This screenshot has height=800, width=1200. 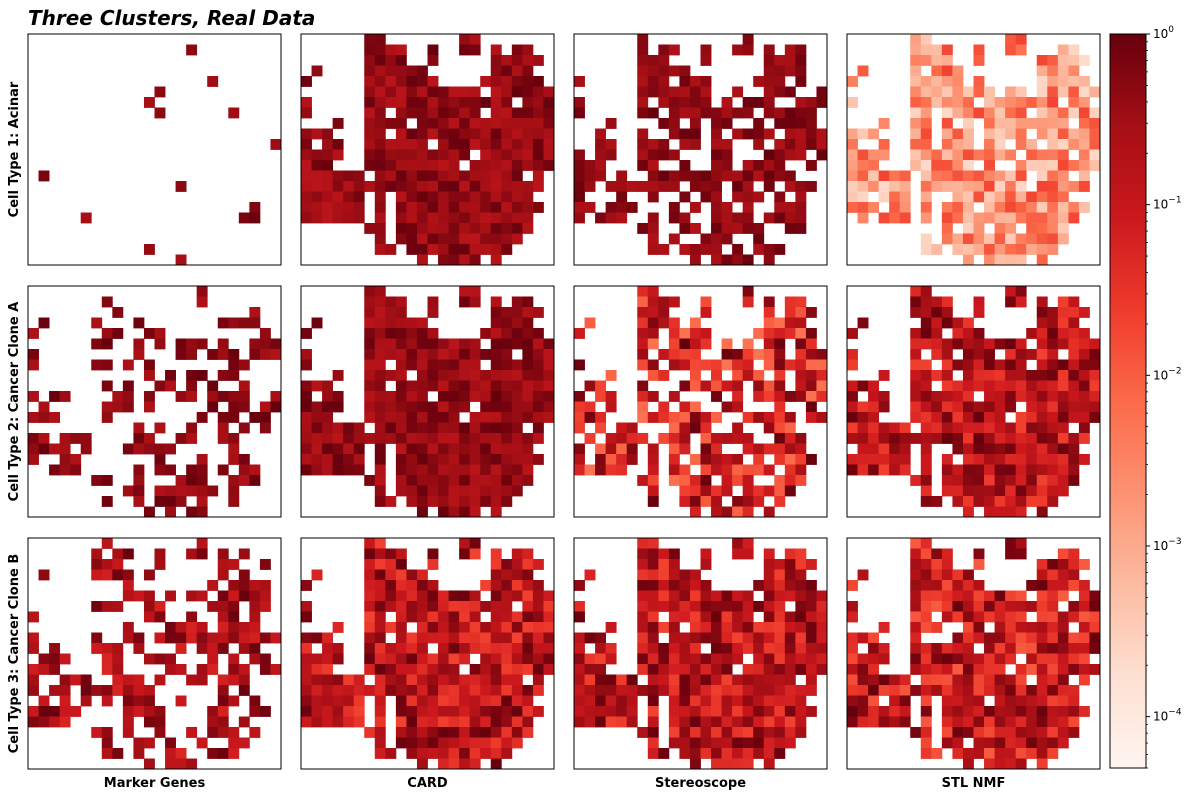 What do you see at coordinates (1167, 204) in the screenshot?
I see `colorbar-tick-label: 10−1` at bounding box center [1167, 204].